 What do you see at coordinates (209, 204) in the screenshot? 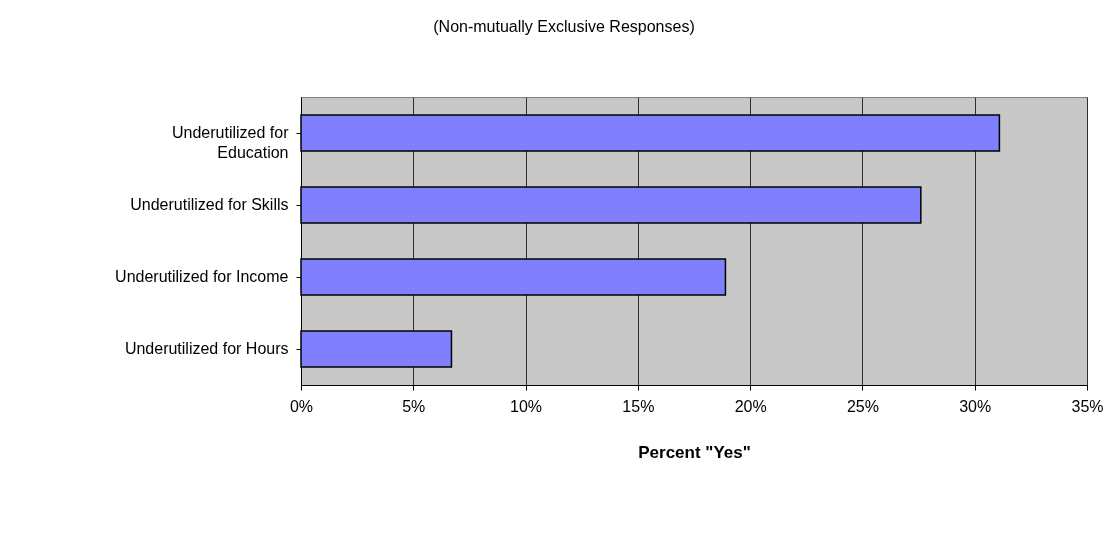
I see `y-tick-label: Underutilized for Skills` at bounding box center [209, 204].